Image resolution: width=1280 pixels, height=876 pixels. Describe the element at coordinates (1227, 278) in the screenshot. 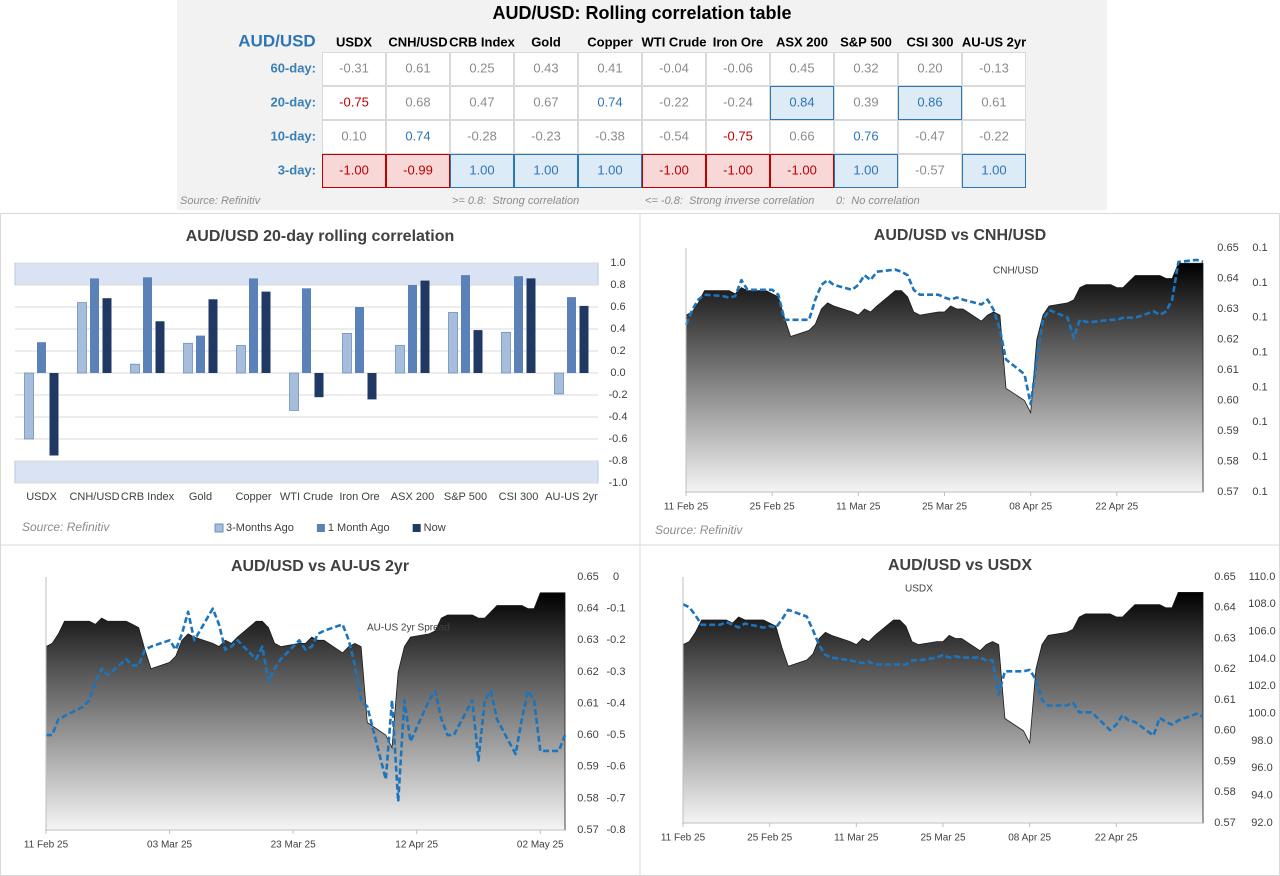

I see `y-tick-label: 0.64` at that location.